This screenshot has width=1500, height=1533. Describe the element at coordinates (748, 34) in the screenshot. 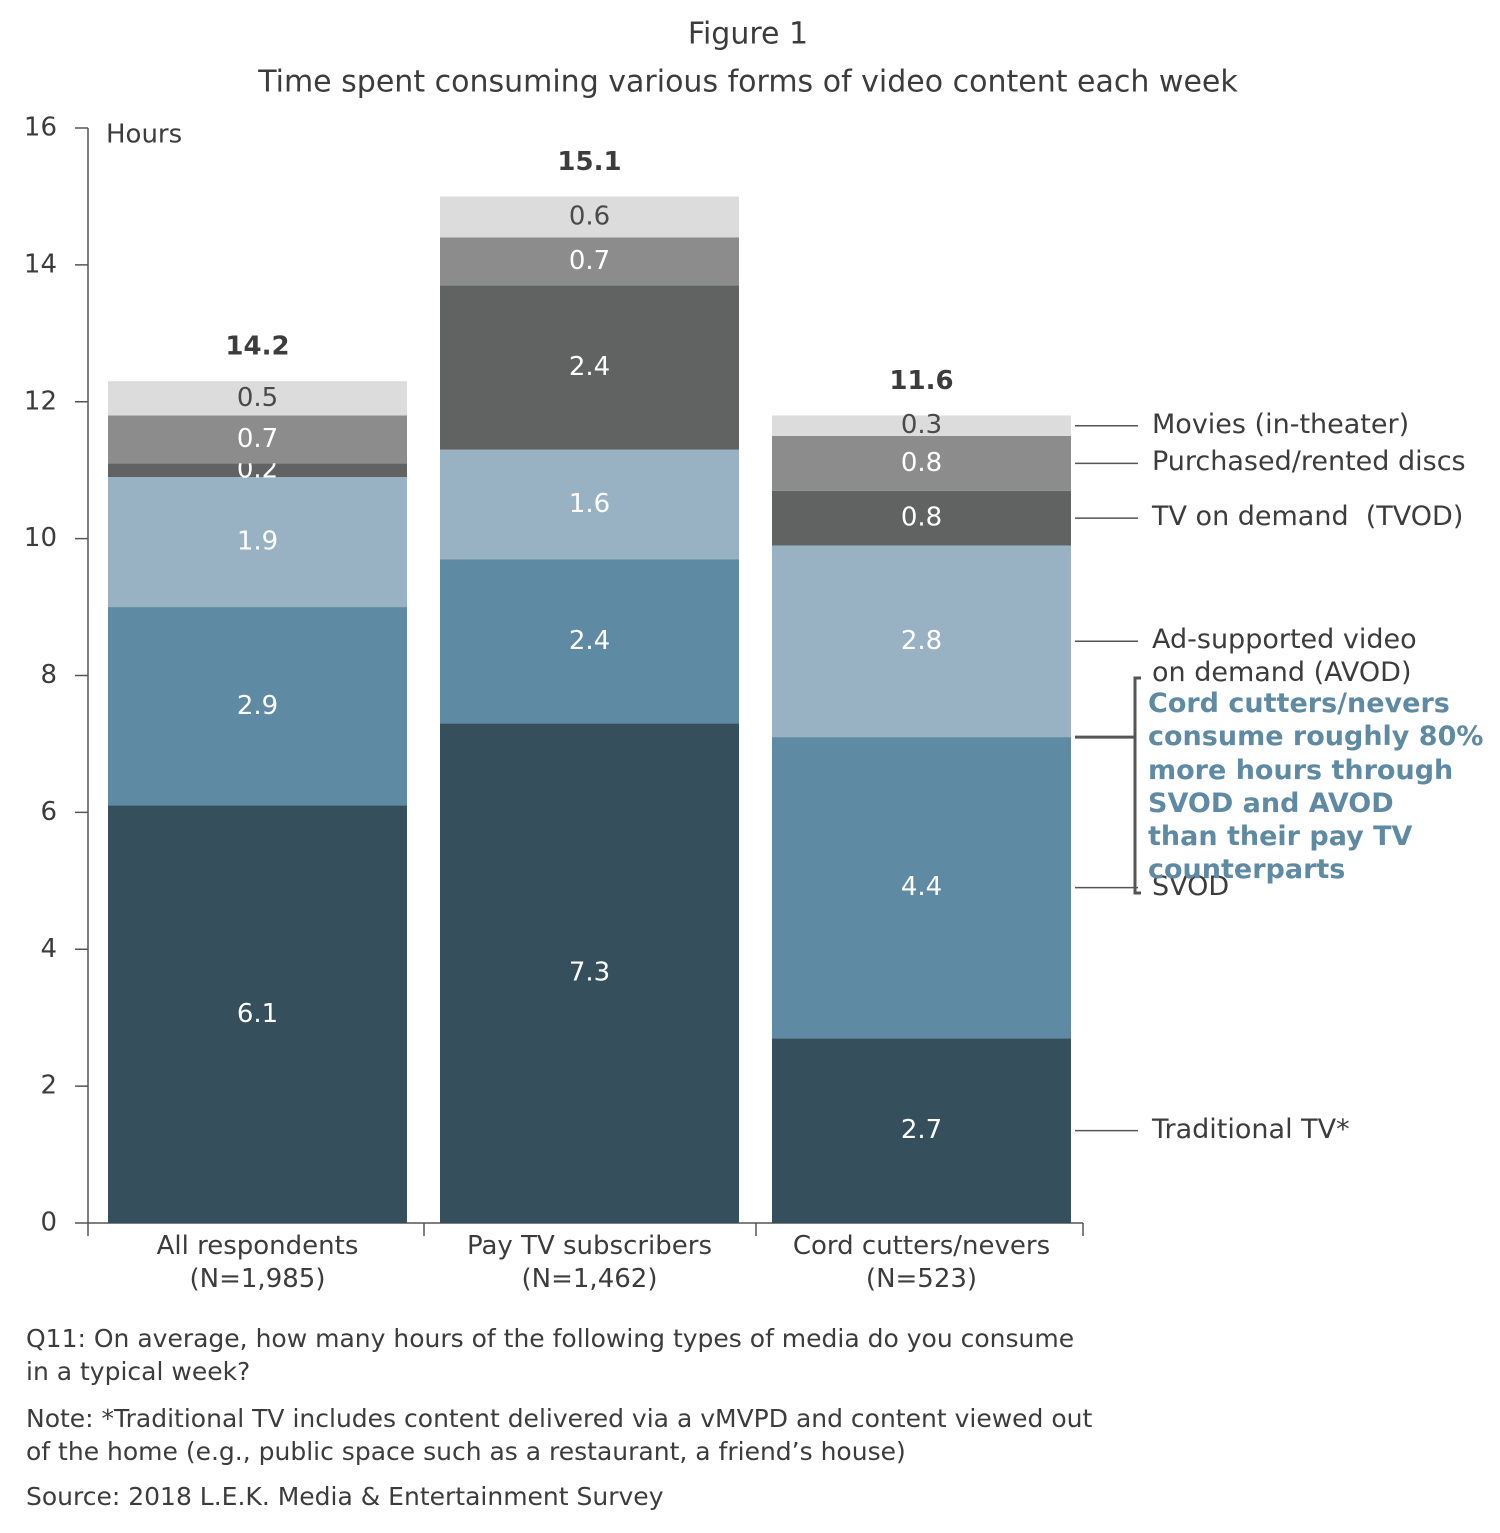

I see `chart-title: Figure 1` at that location.